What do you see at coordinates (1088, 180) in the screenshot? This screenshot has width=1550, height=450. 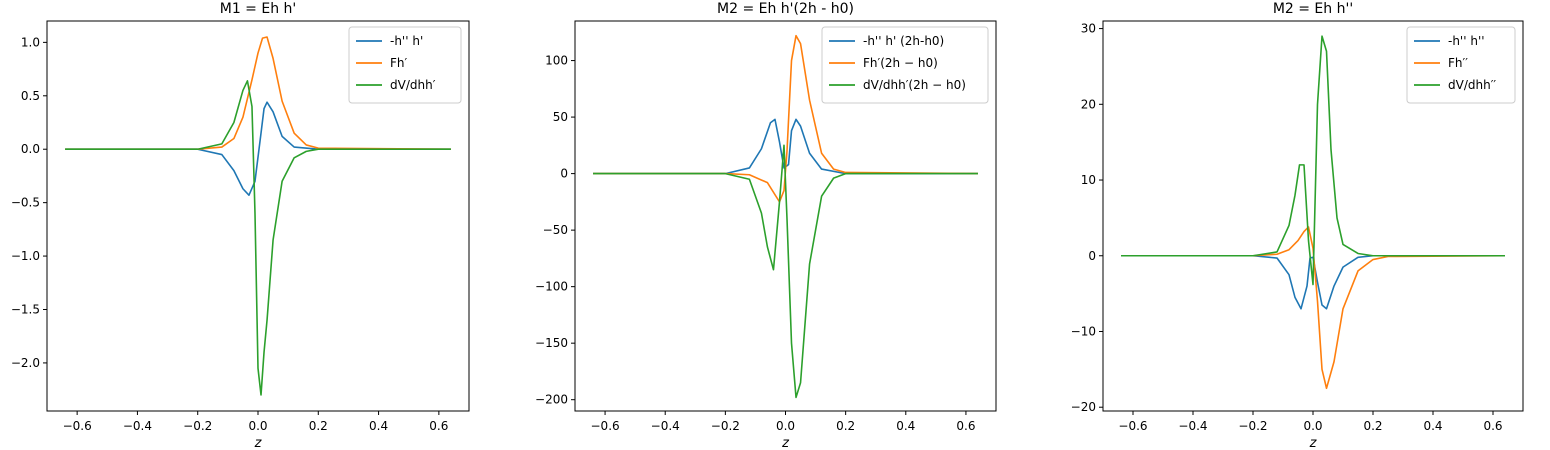 I see `y-tick-label: 10` at bounding box center [1088, 180].